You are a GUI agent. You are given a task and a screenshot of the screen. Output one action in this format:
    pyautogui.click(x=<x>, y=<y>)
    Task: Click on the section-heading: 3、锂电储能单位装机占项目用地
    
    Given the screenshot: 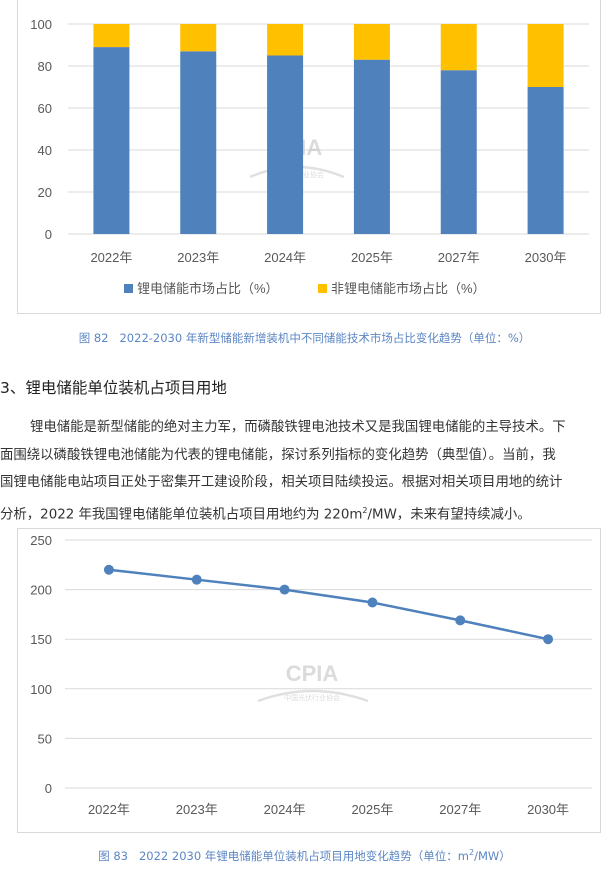 What is the action you would take?
    pyautogui.click(x=113, y=388)
    